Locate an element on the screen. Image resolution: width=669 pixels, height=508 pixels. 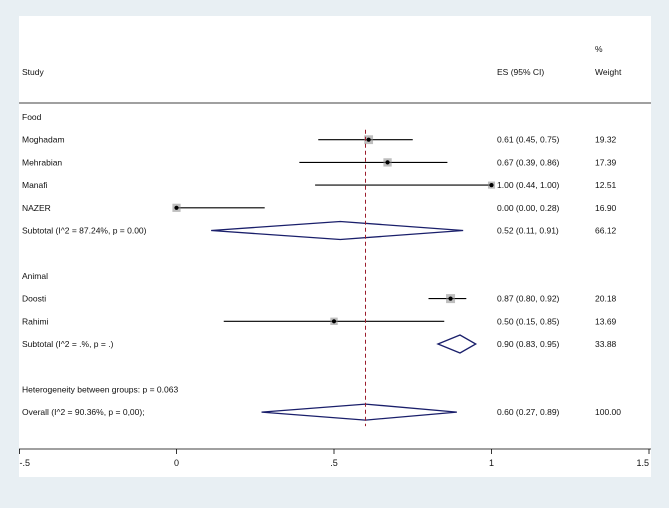
x-tick-label-3: 1 is located at coordinates (491, 463).